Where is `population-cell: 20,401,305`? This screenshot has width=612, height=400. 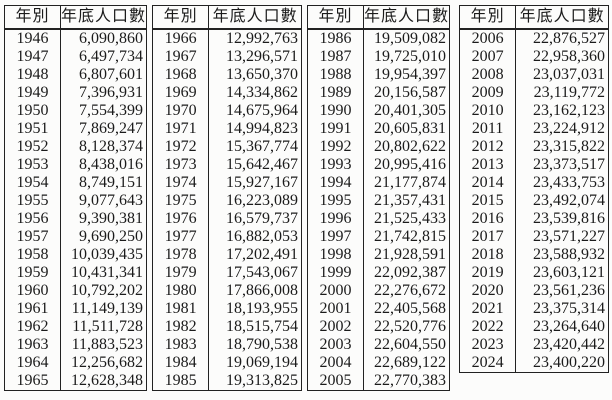 population-cell: 20,401,305 is located at coordinates (410, 110).